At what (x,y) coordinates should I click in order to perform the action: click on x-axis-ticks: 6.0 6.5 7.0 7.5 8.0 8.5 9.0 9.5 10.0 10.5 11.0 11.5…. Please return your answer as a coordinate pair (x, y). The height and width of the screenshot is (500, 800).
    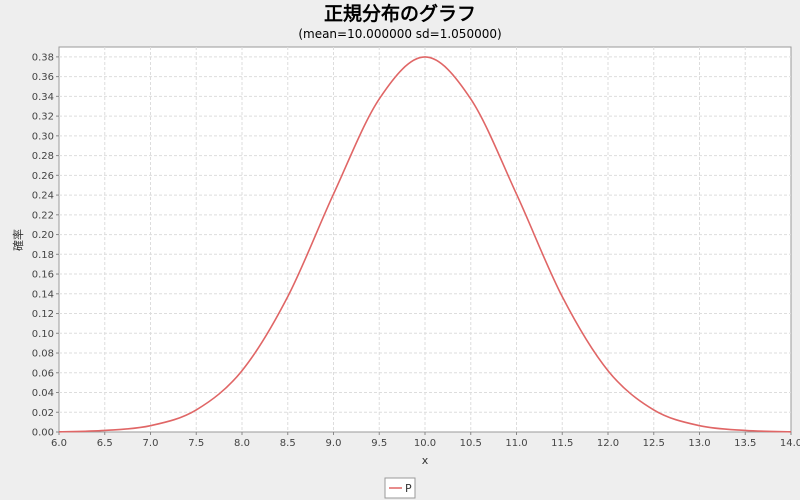
    Looking at the image, I should click on (425, 440).